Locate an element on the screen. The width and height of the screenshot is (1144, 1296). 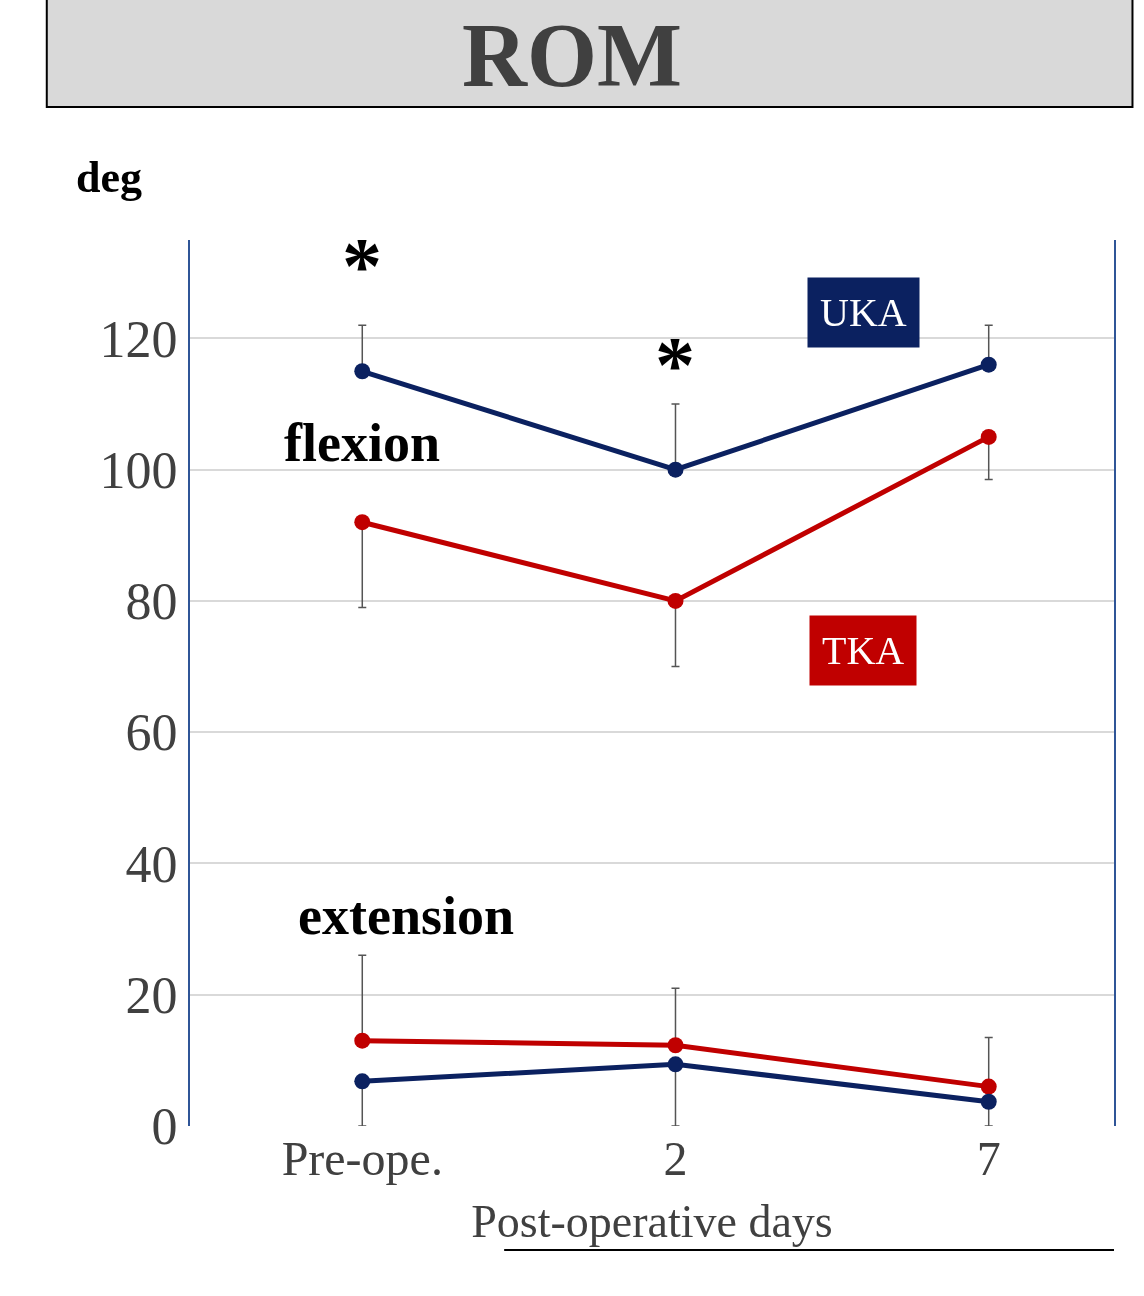
y-tick-label: 60 is located at coordinates (151, 733).